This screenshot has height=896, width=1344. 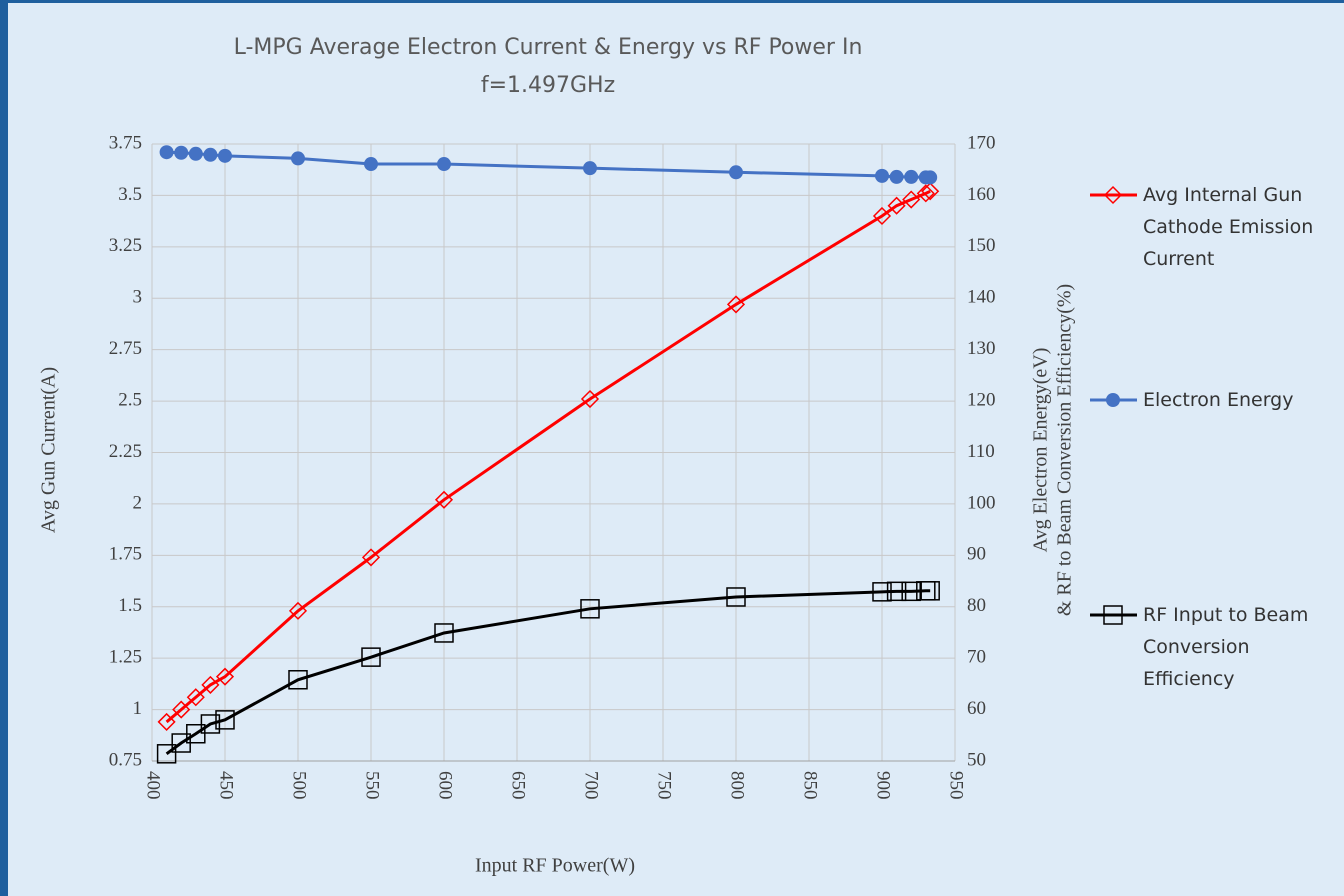 I want to click on x-tick-label: 450, so click(x=226, y=785).